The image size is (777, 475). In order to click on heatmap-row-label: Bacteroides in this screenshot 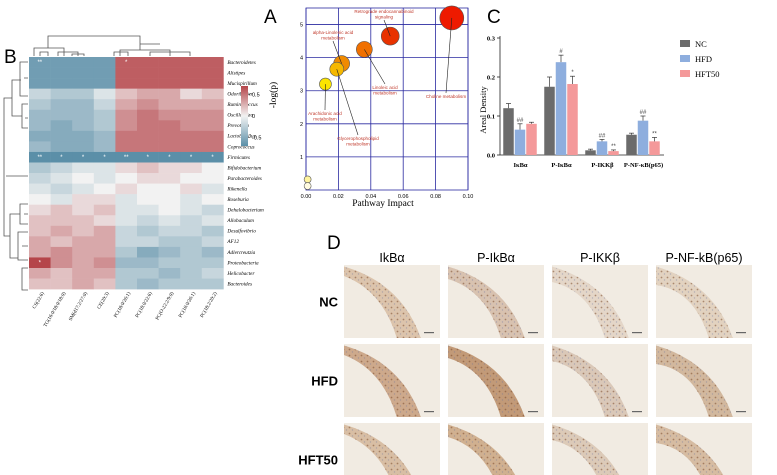, I will do `click(239, 284)`.